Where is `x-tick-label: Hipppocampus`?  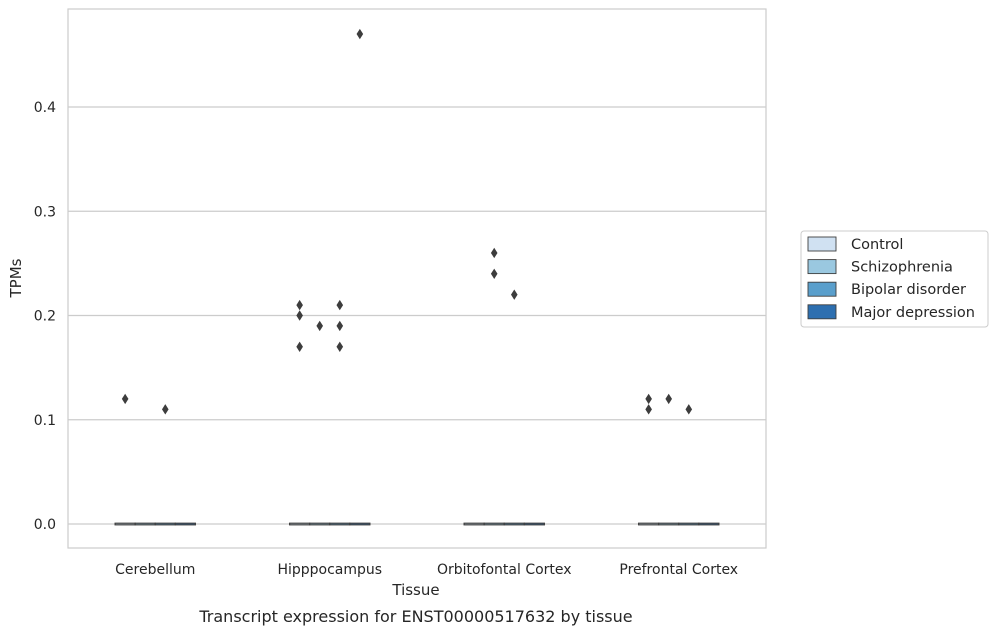 x-tick-label: Hipppocampus is located at coordinates (329, 570).